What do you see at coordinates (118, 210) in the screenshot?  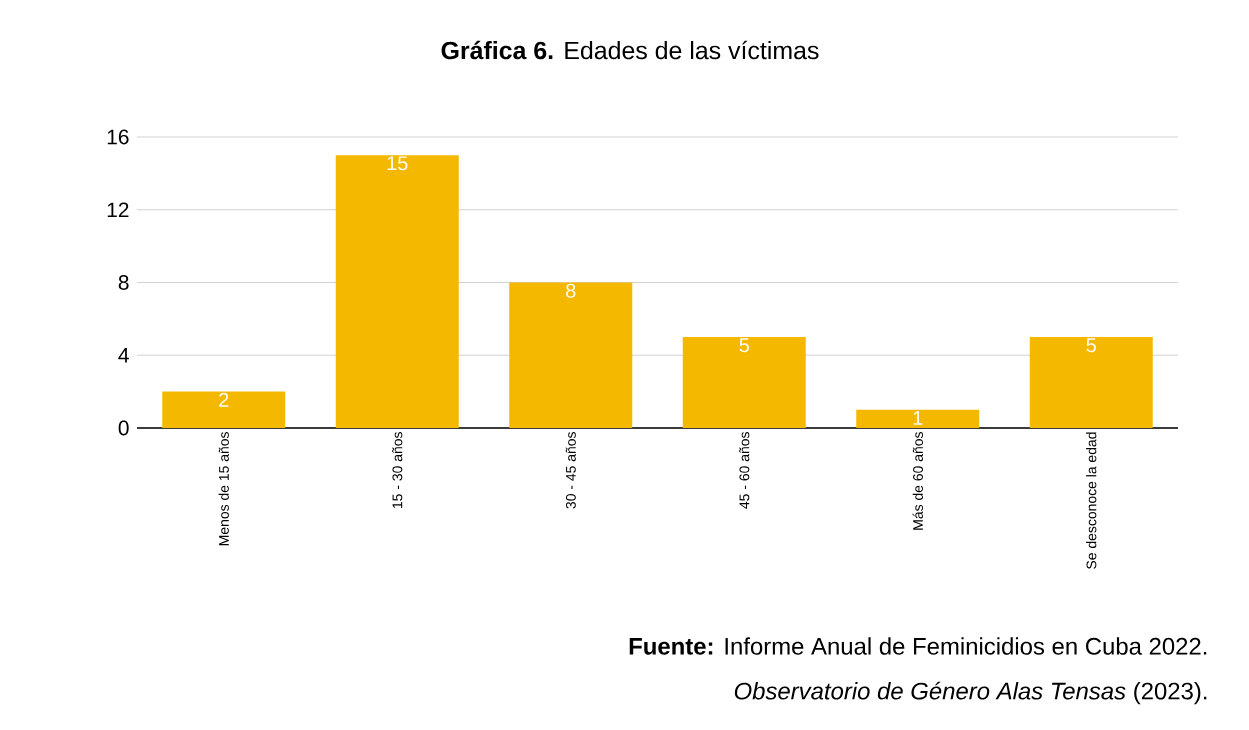 I see `y-tick-label: 12` at bounding box center [118, 210].